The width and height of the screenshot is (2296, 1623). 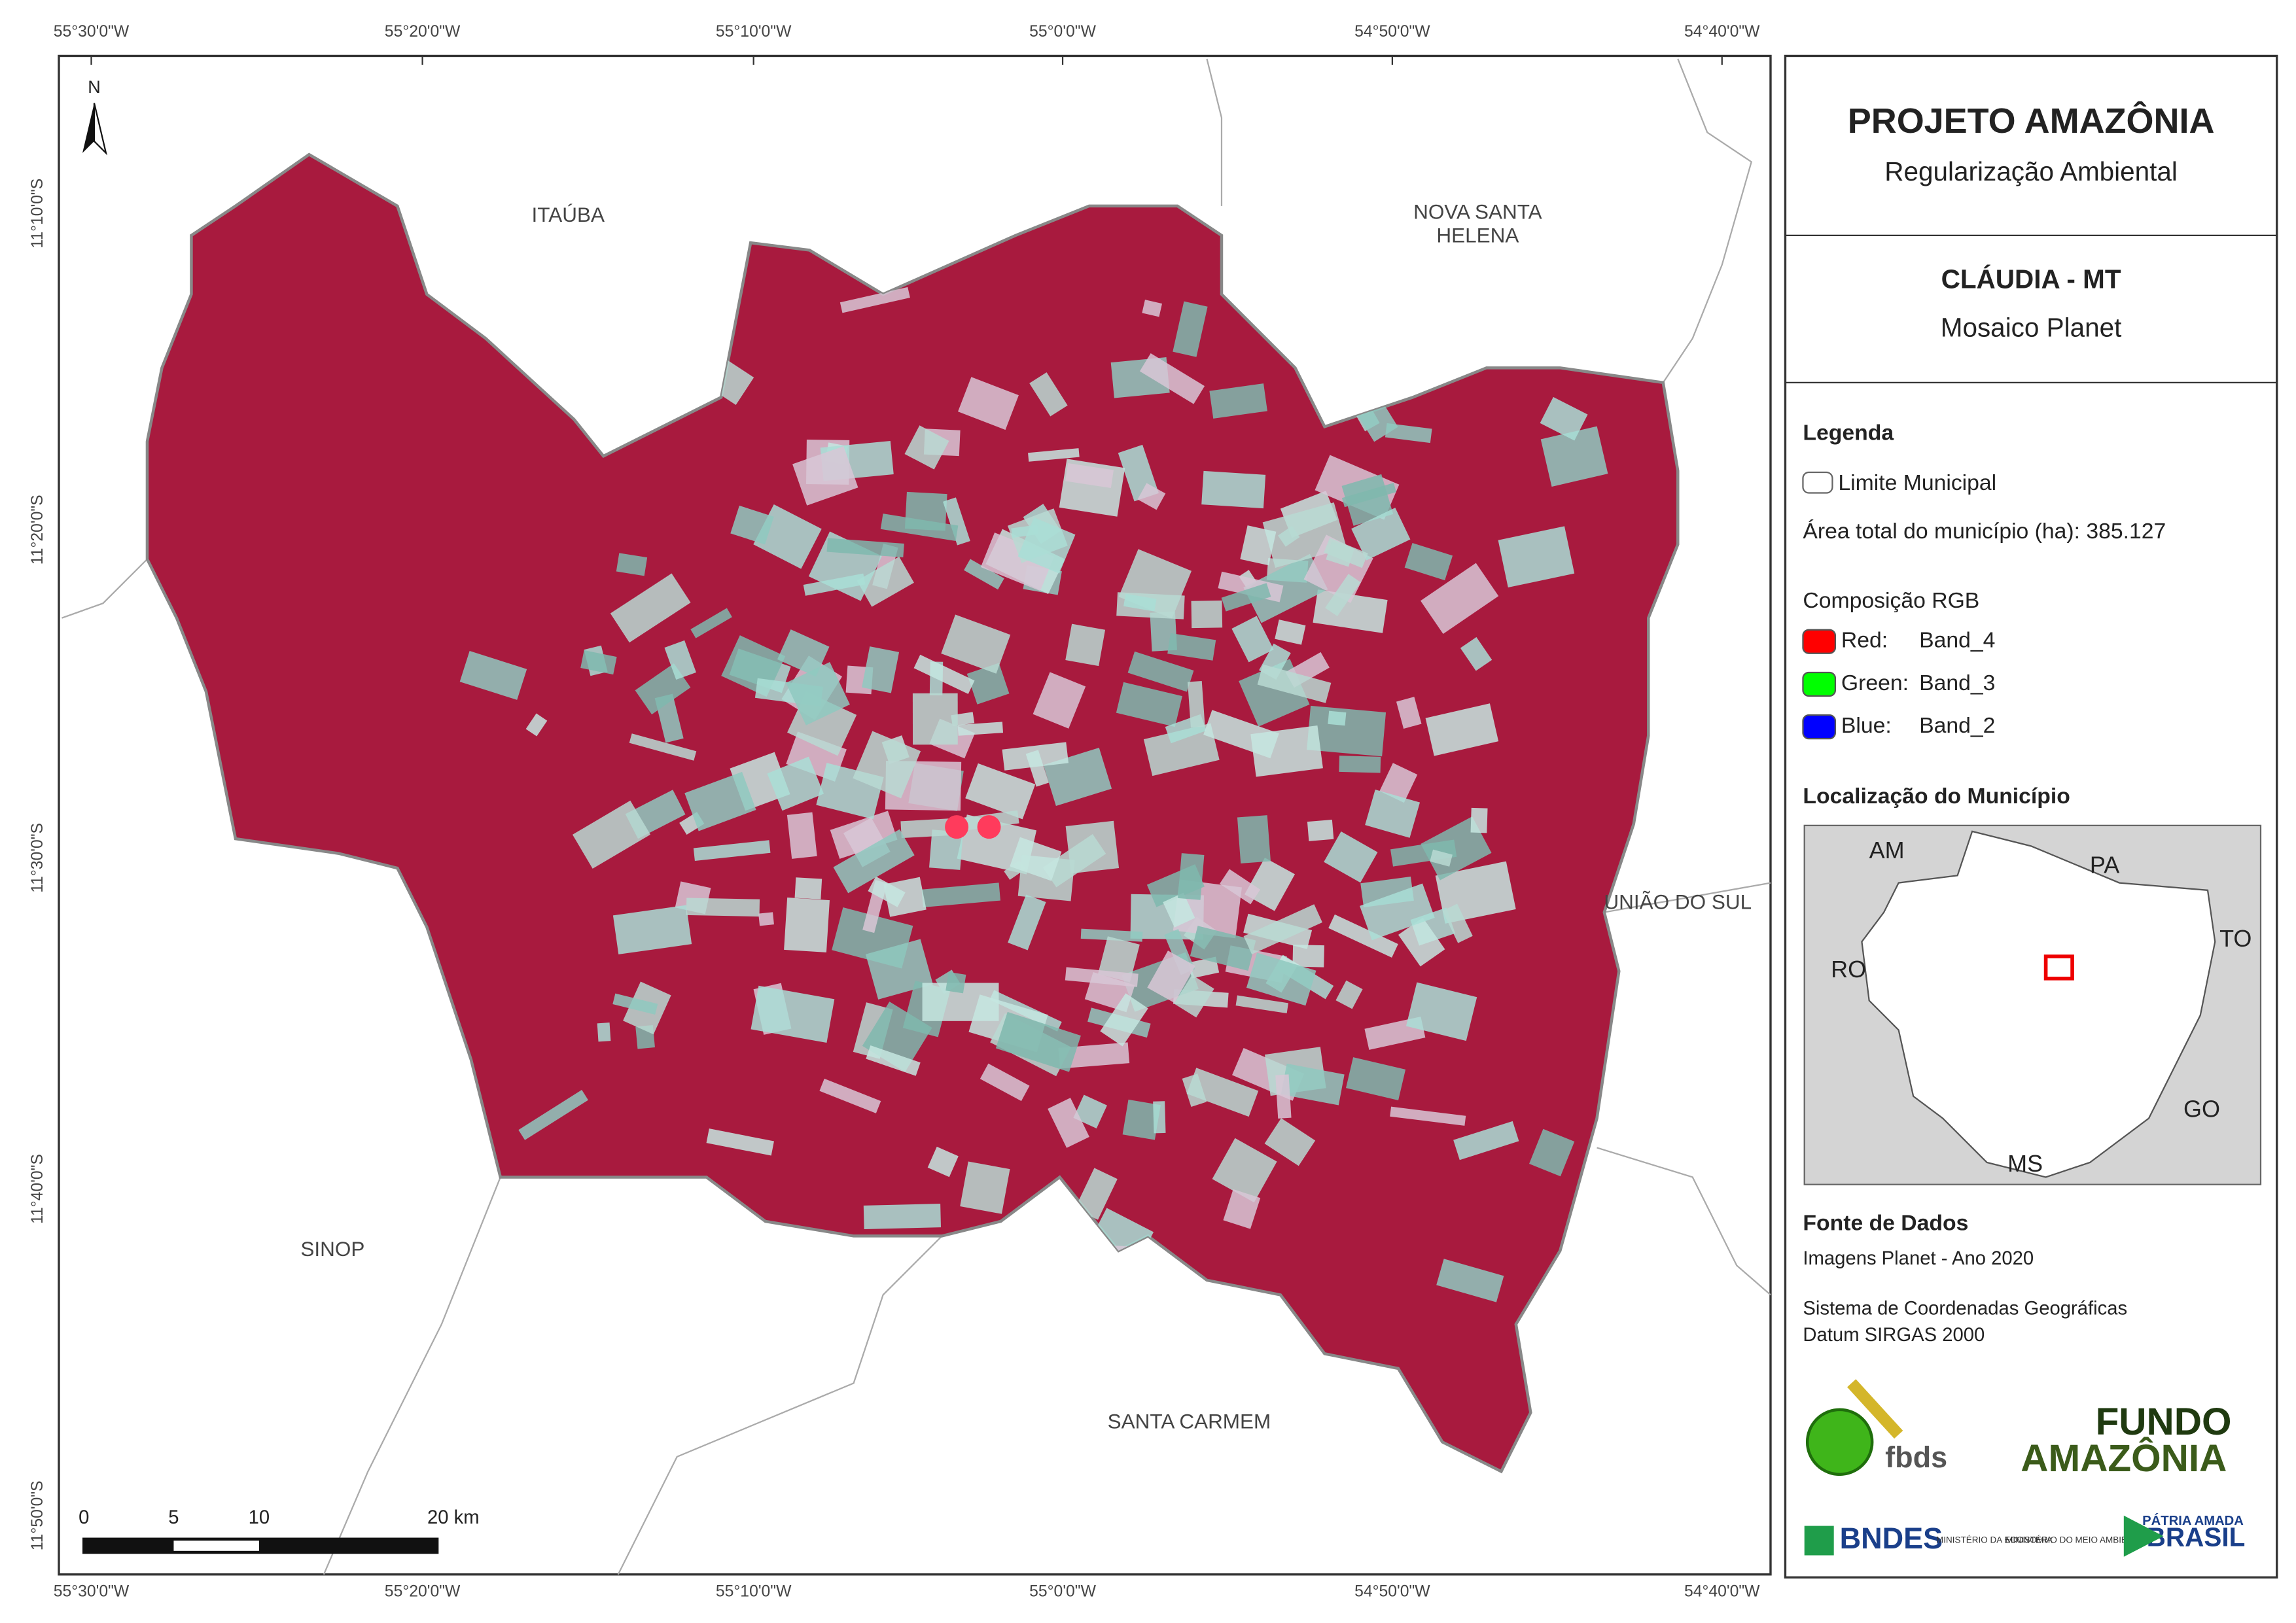 I want to click on scale-label: 20 km, so click(x=454, y=1518).